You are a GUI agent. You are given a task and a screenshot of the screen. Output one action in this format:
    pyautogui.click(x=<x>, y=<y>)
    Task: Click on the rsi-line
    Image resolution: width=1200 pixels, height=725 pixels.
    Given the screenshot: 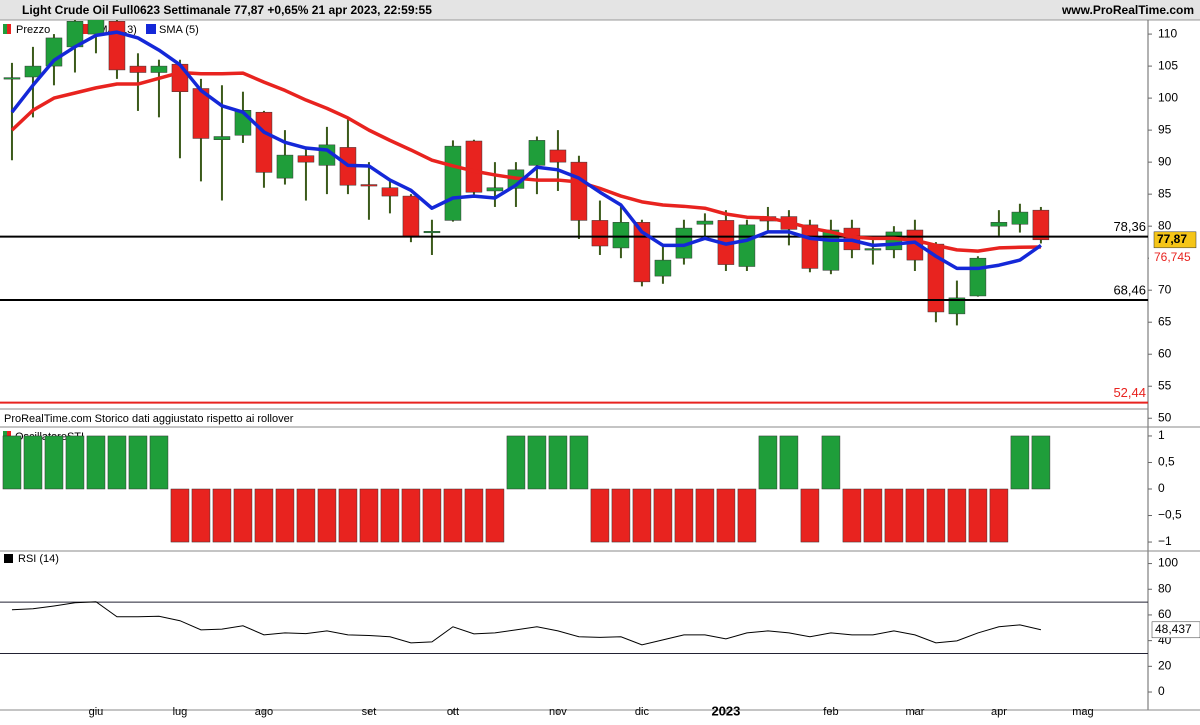 What is the action you would take?
    pyautogui.click(x=526, y=623)
    